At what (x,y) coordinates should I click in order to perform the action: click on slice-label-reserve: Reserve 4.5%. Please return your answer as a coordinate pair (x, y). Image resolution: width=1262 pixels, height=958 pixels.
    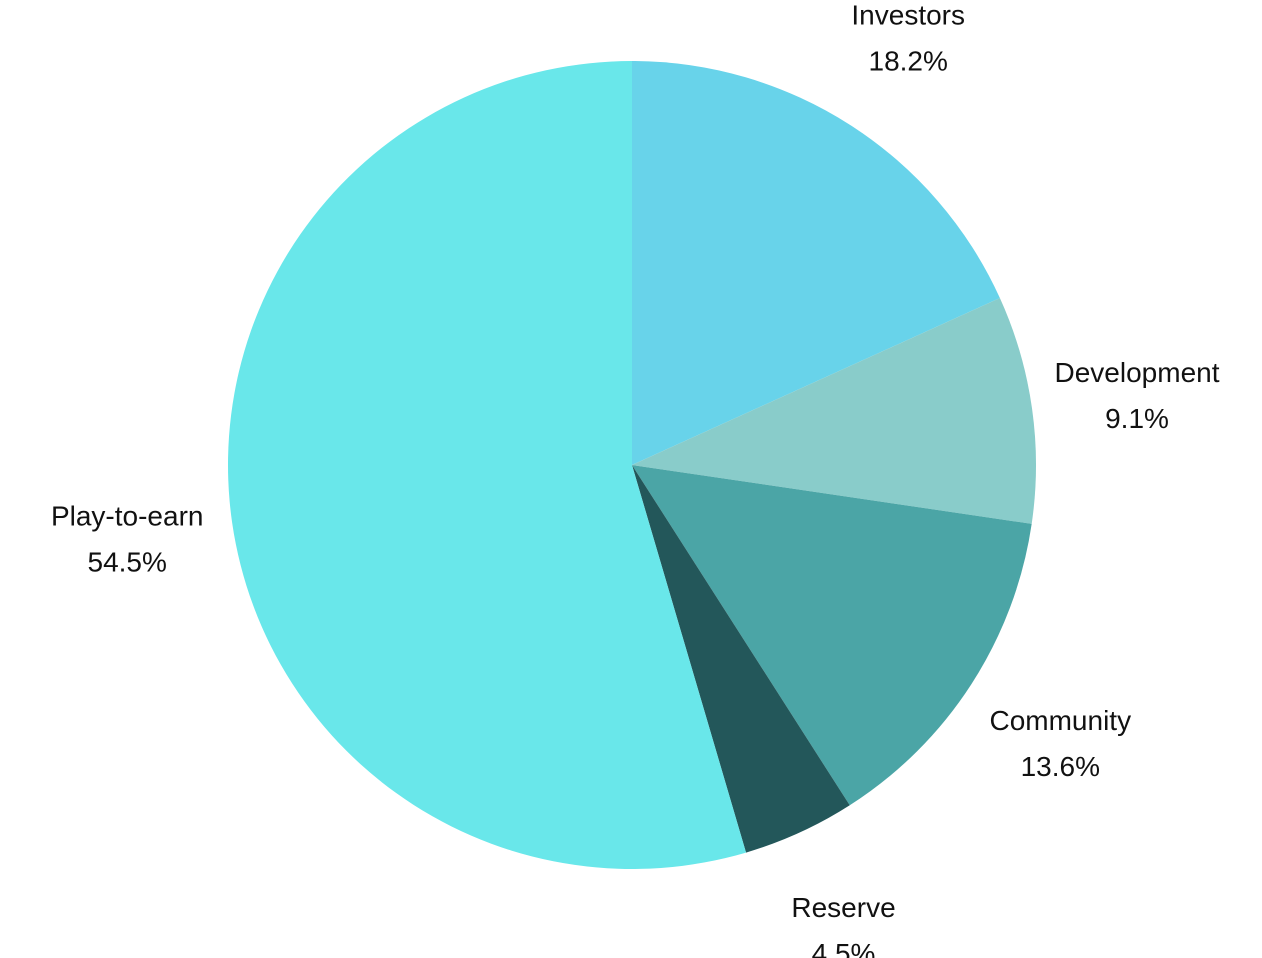
    Looking at the image, I should click on (843, 925).